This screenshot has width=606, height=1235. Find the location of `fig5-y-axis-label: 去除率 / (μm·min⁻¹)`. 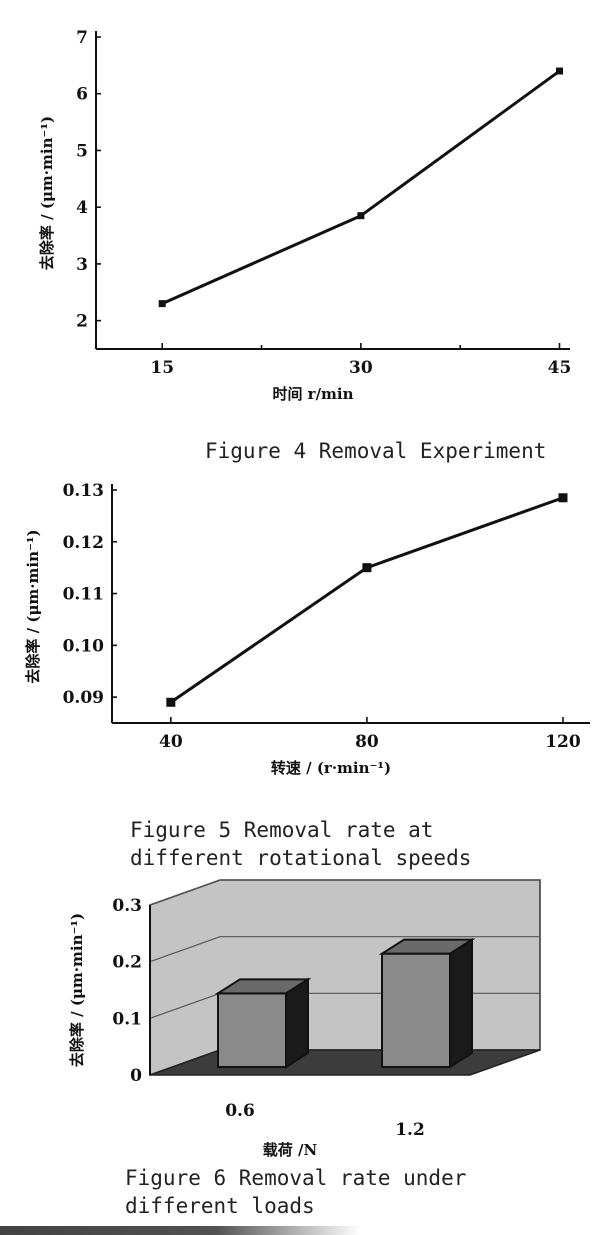

fig5-y-axis-label: 去除率 / (μm·min⁻¹) is located at coordinates (33, 606).